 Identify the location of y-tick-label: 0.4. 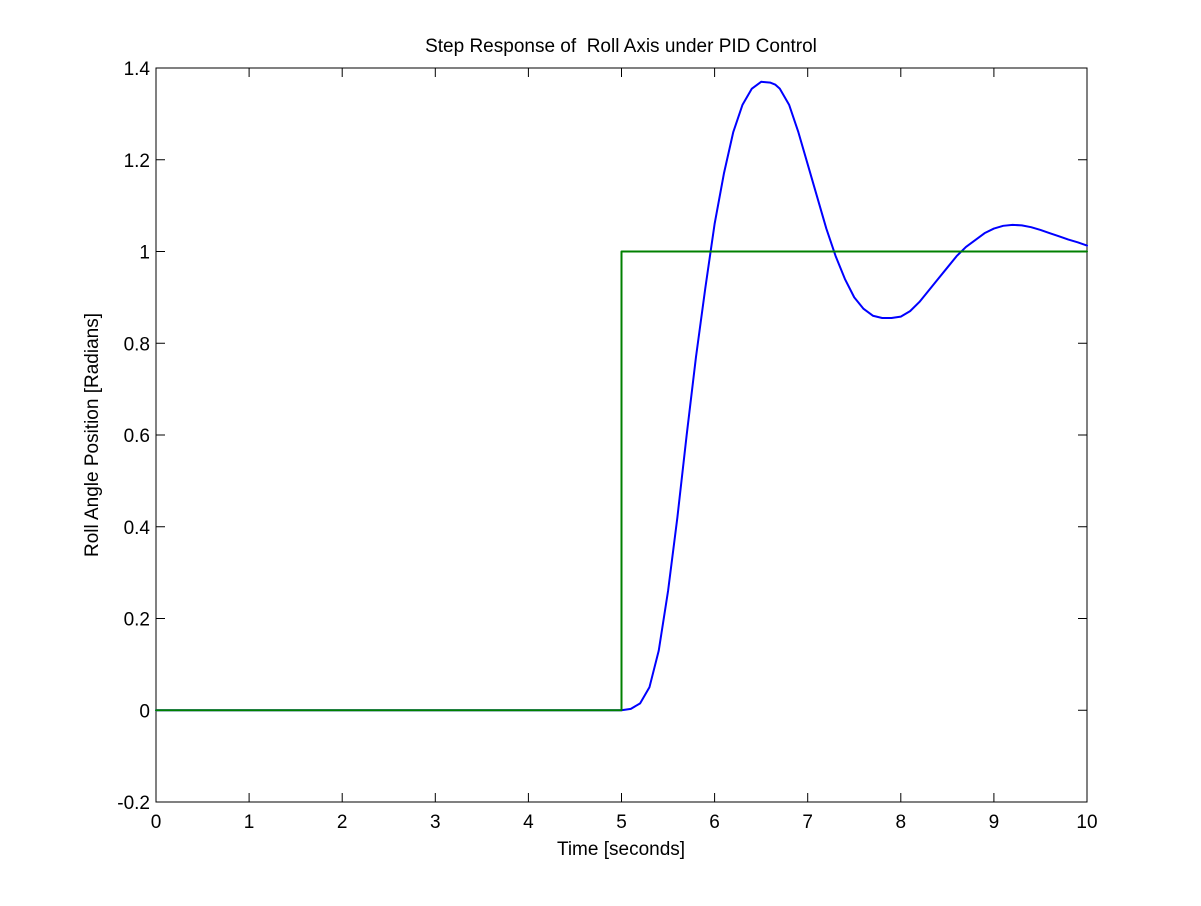
(137, 528).